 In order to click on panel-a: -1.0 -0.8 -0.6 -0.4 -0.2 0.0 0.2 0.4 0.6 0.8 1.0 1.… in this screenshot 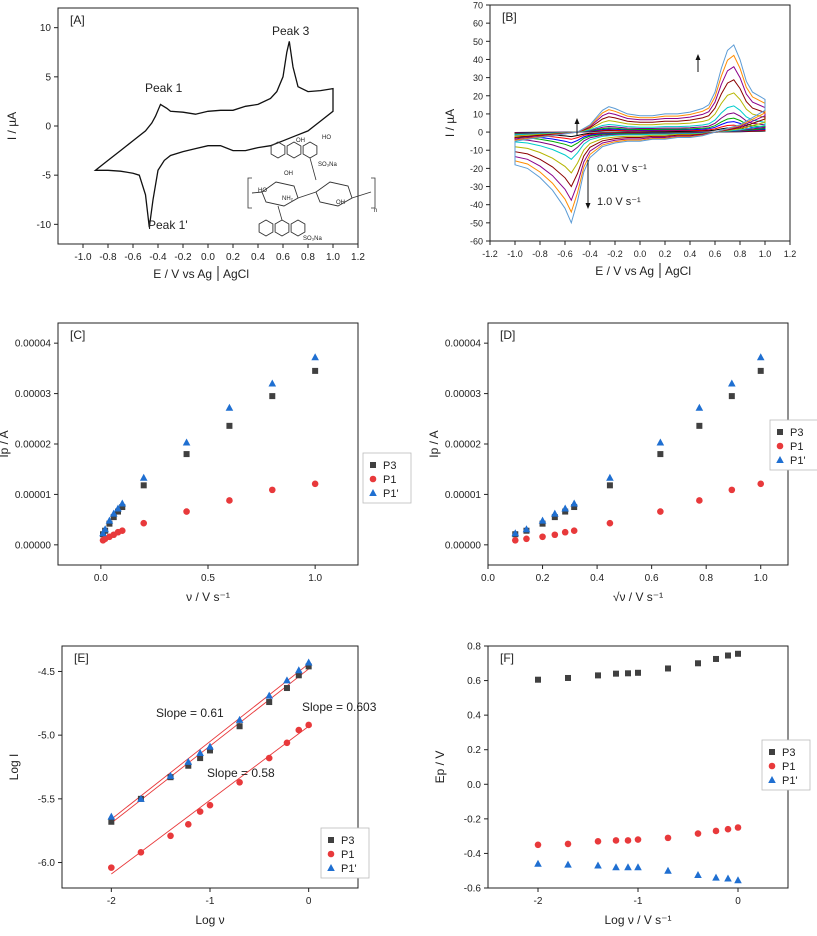, I will do `click(191, 144)`.